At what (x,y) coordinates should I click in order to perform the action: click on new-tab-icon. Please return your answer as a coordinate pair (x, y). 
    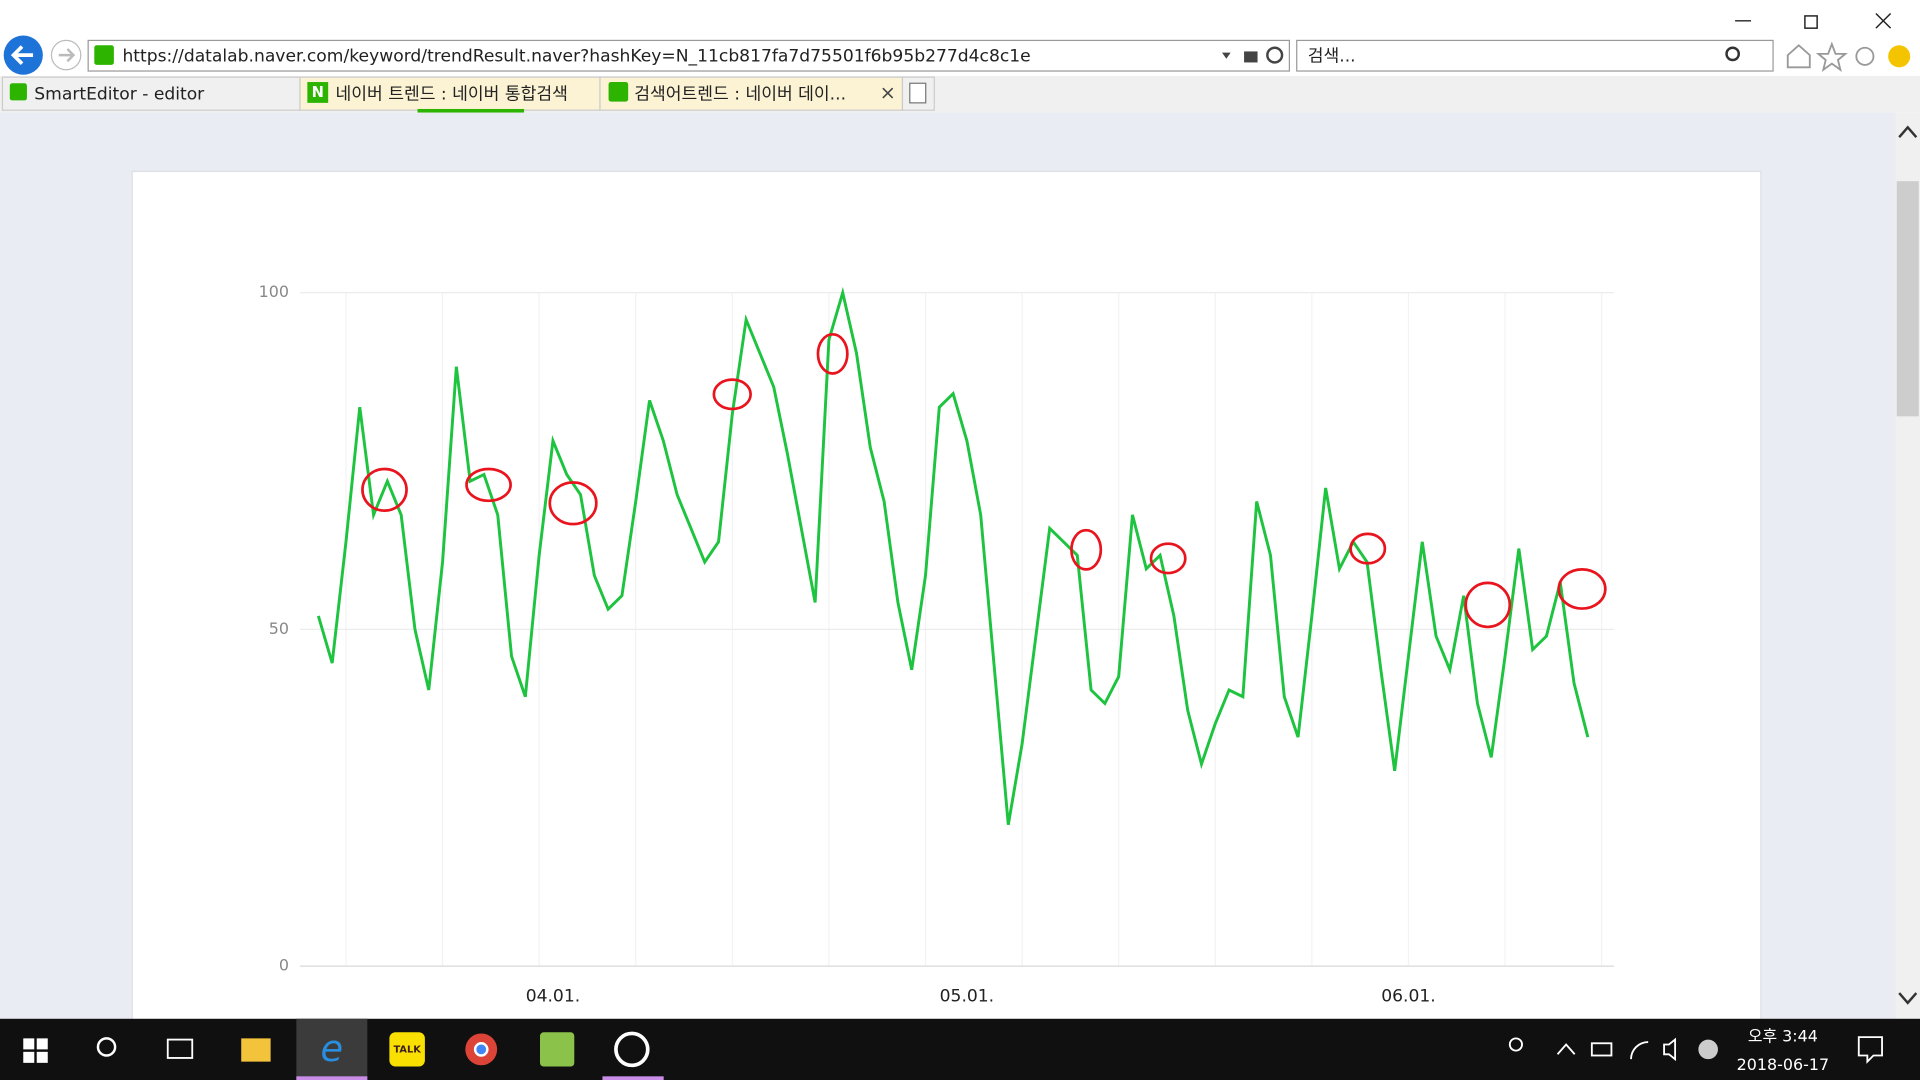
    Looking at the image, I should click on (918, 93).